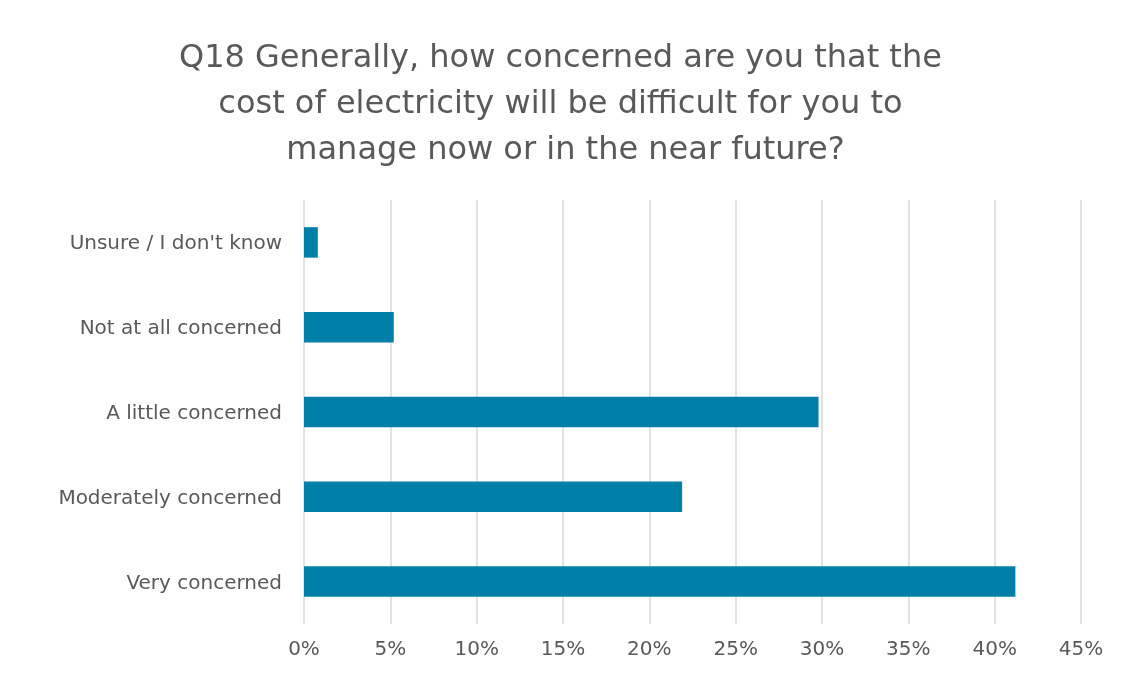  Describe the element at coordinates (908, 648) in the screenshot. I see `x-tick-label: 35%` at that location.